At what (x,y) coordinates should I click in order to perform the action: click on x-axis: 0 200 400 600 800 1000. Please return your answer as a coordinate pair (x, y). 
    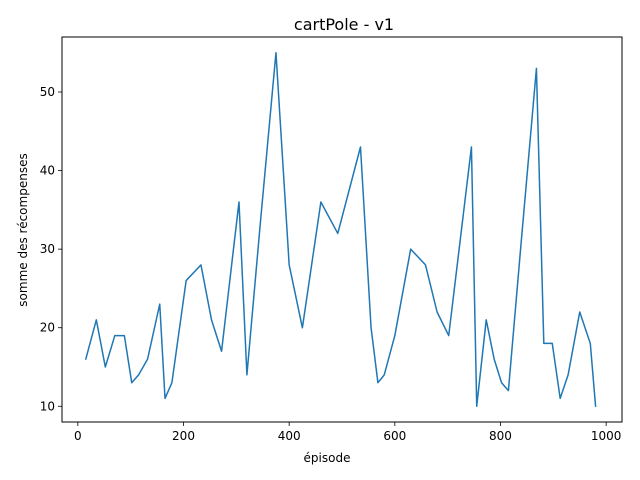
    Looking at the image, I should click on (347, 432).